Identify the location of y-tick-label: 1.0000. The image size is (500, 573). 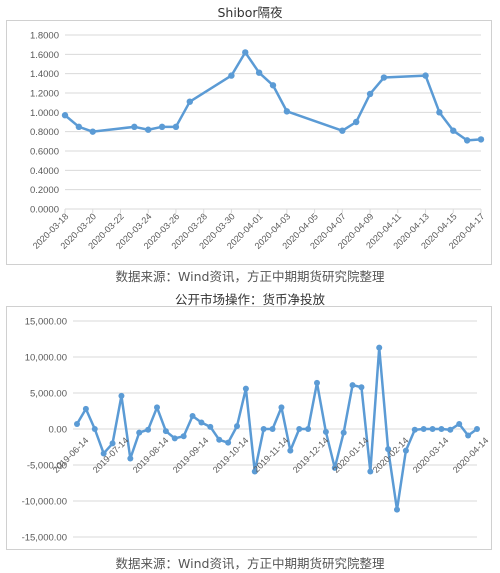
(44, 113).